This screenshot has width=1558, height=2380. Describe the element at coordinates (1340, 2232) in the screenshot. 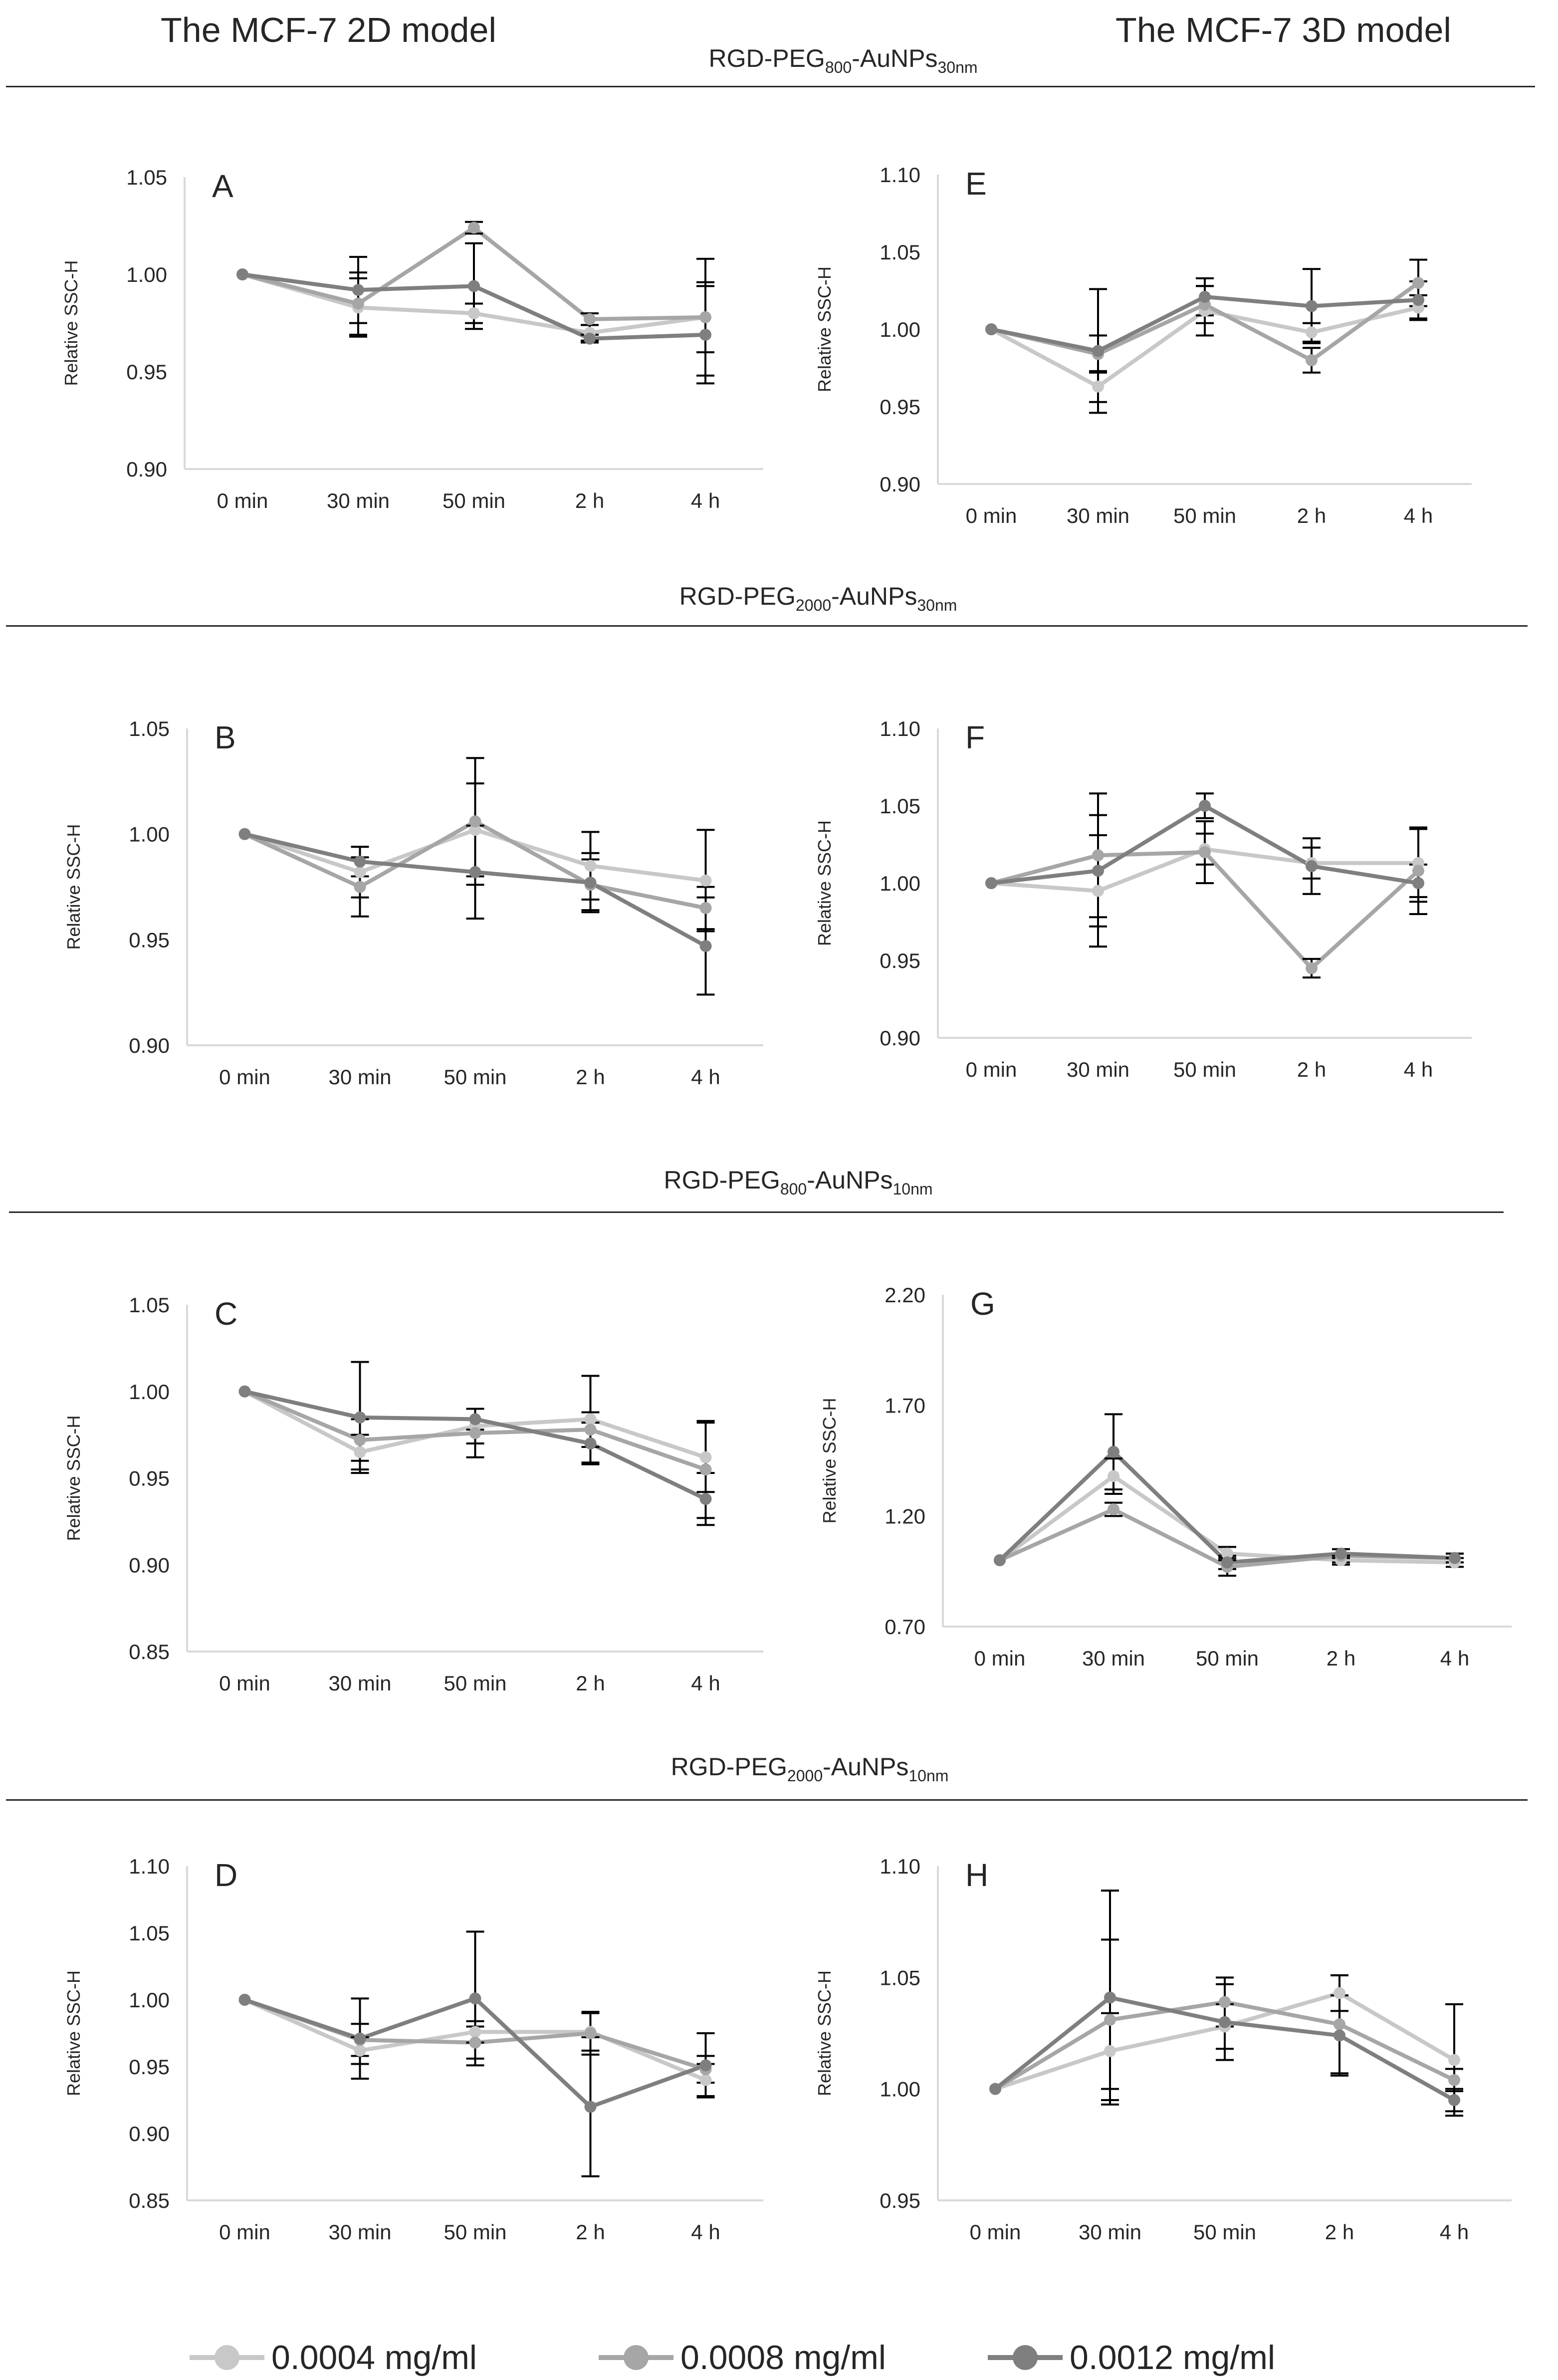

I see `x-tick-h-3: 2 h` at that location.